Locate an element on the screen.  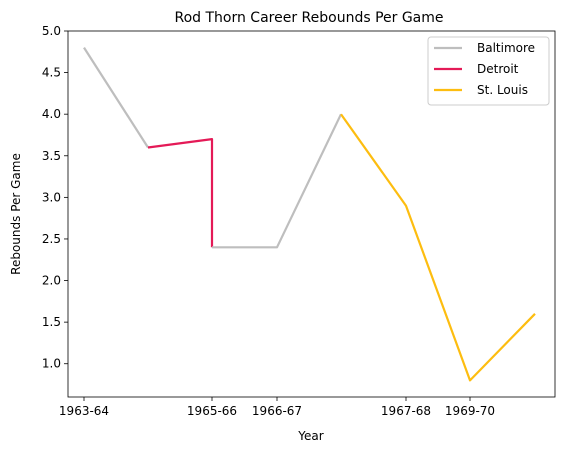
y-tick-label: 4.0 is located at coordinates (51, 114).